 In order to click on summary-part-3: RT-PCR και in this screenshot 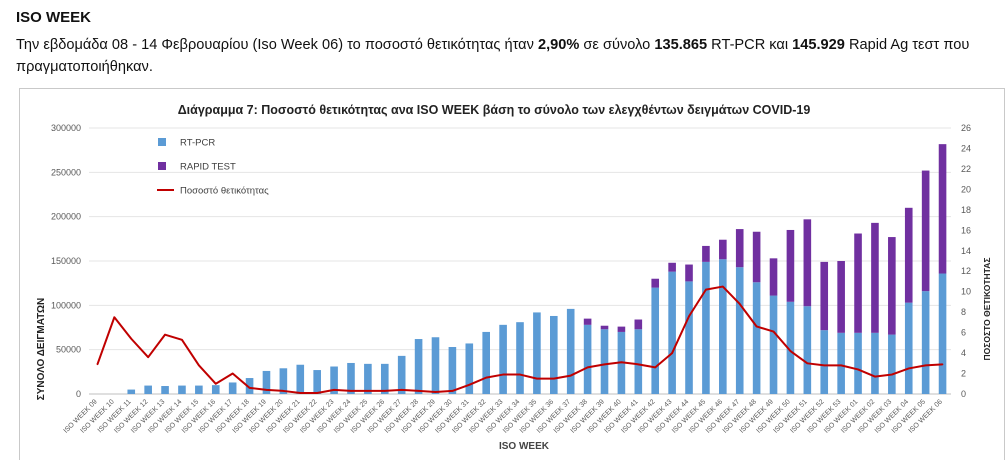, I will do `click(750, 45)`.